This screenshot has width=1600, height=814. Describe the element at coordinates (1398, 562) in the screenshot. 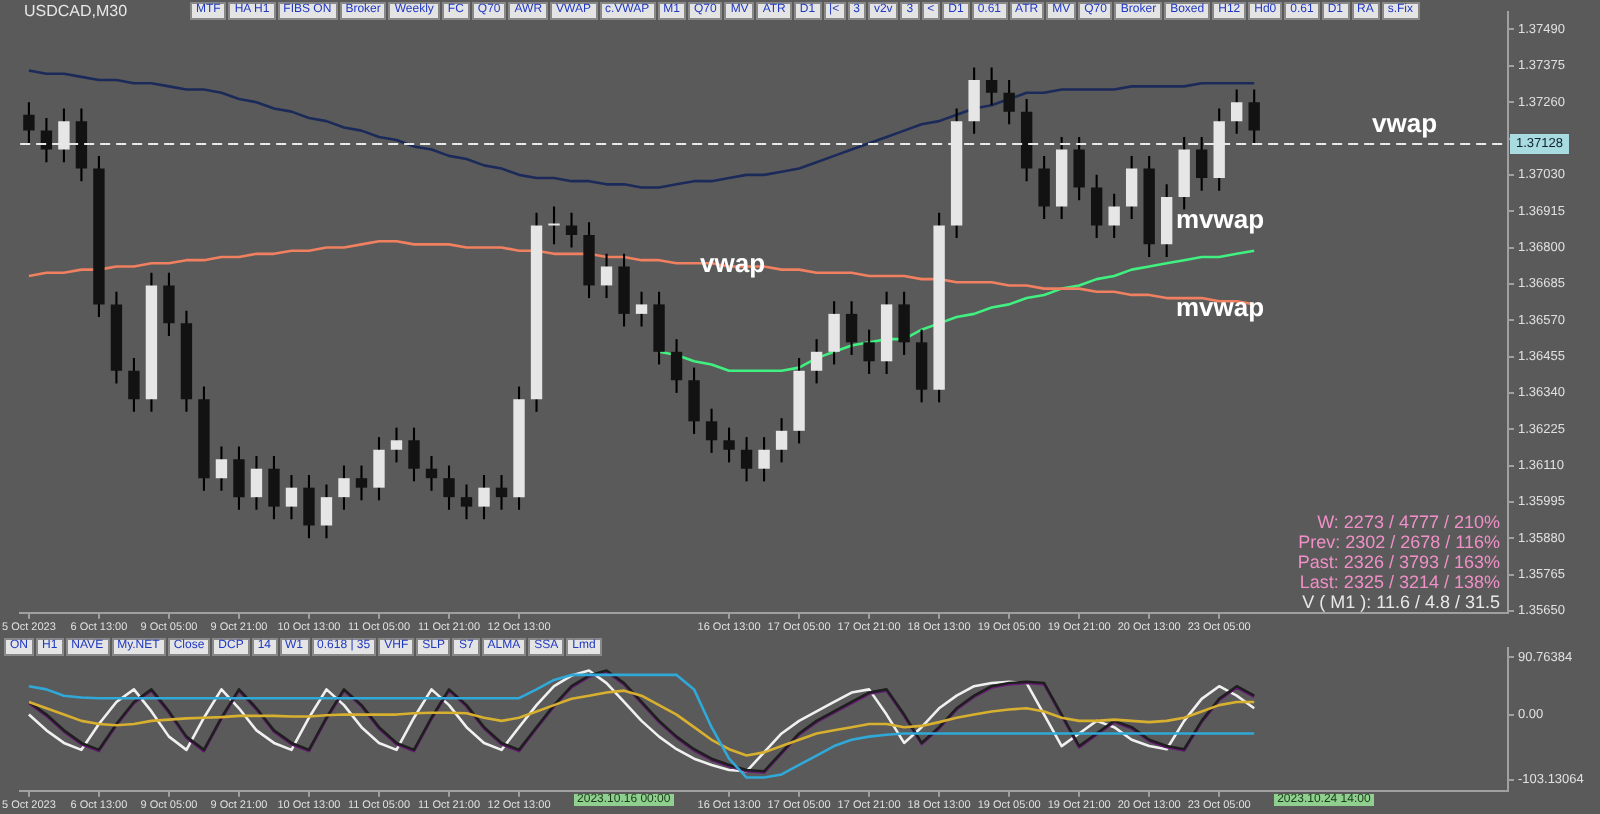

I see `annotation: Past: 2326 / 3793 / 163%` at that location.